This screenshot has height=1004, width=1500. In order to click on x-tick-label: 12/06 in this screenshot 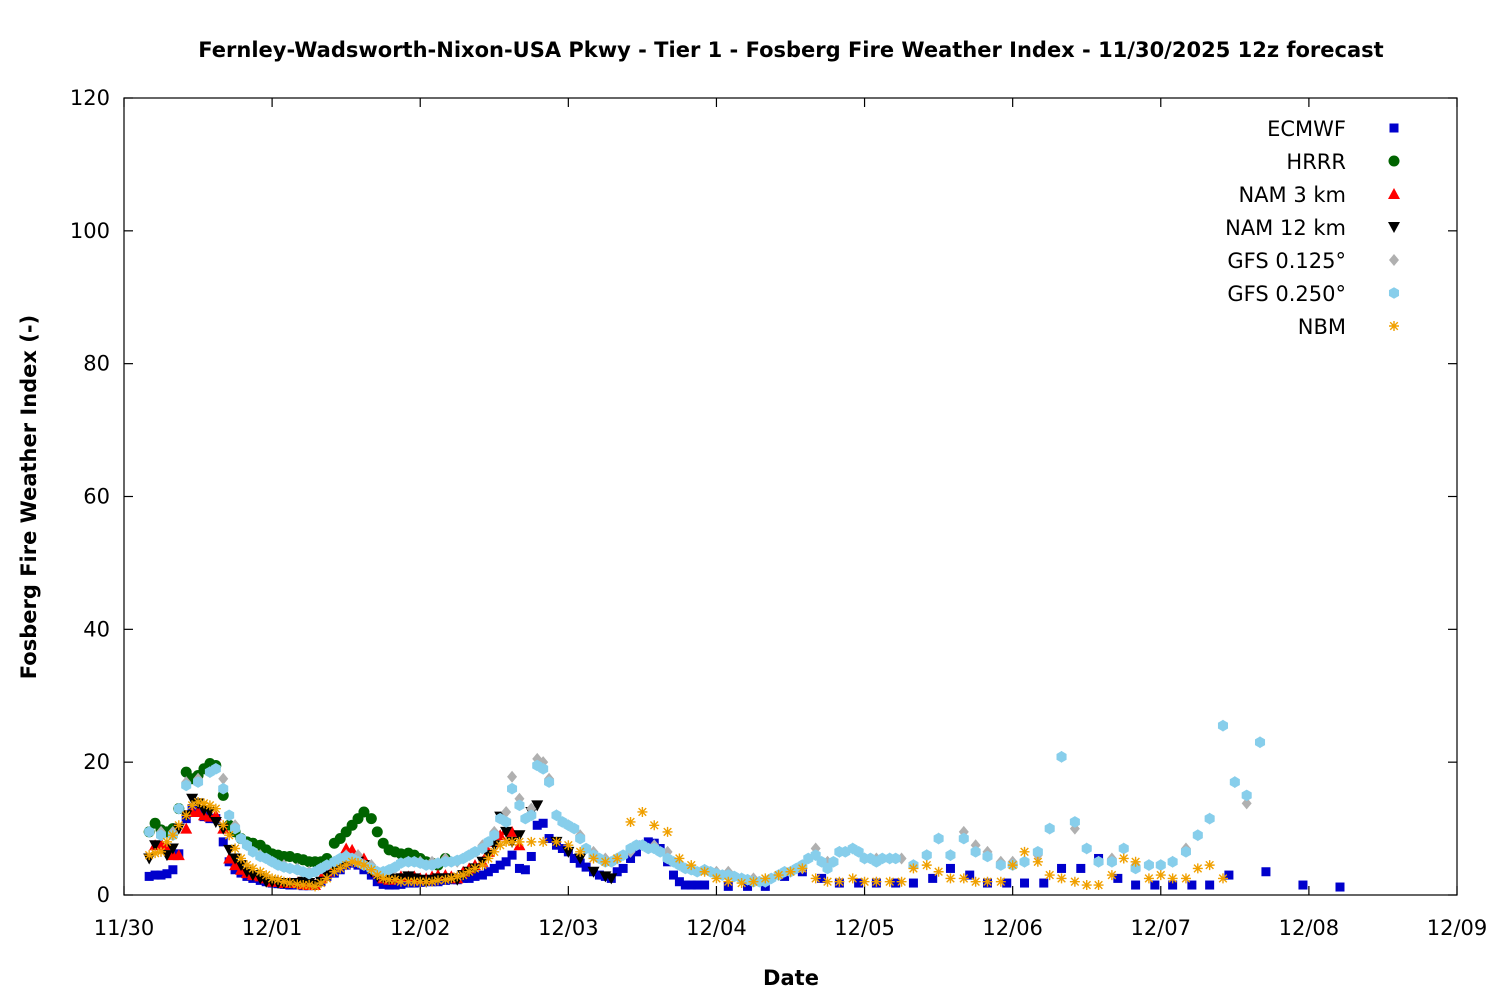, I will do `click(1012, 928)`.